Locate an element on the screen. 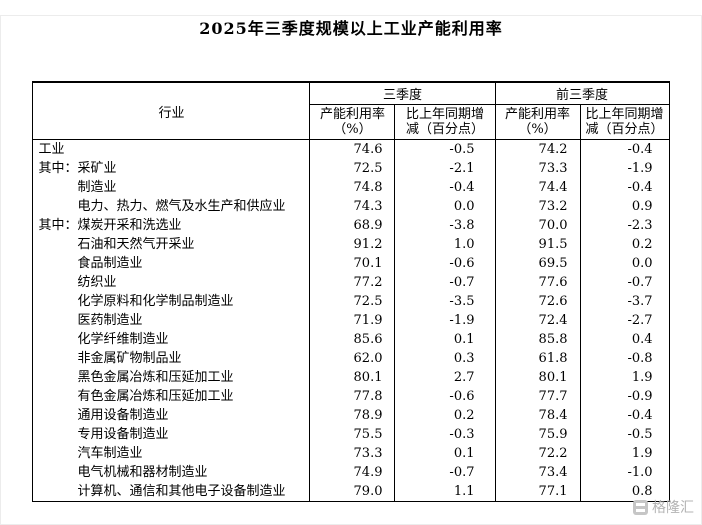  column-header-q3-utilization-rate: 产能利用率 （%） is located at coordinates (352, 122).